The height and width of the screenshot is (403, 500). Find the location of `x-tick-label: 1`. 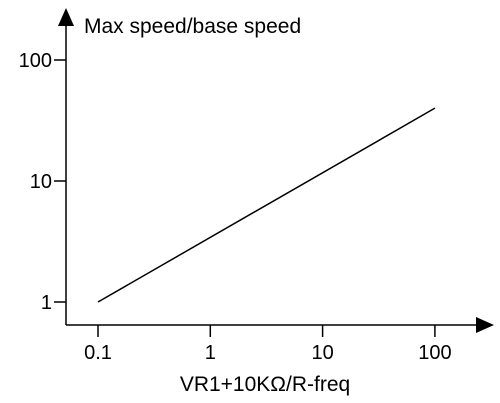

x-tick-label: 1 is located at coordinates (210, 353).